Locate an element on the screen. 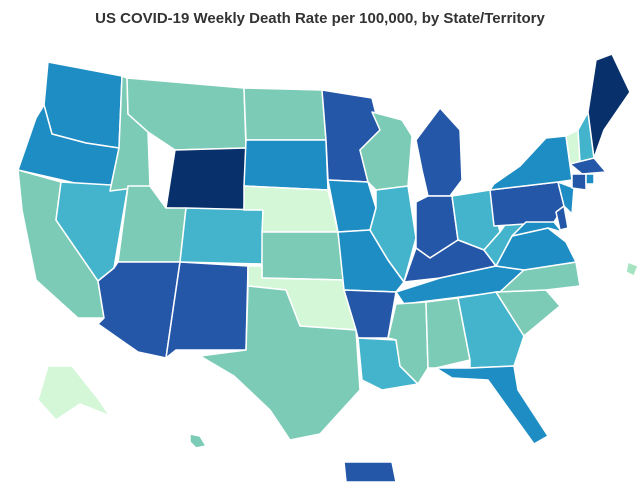  state-south-dakota is located at coordinates (286, 165).